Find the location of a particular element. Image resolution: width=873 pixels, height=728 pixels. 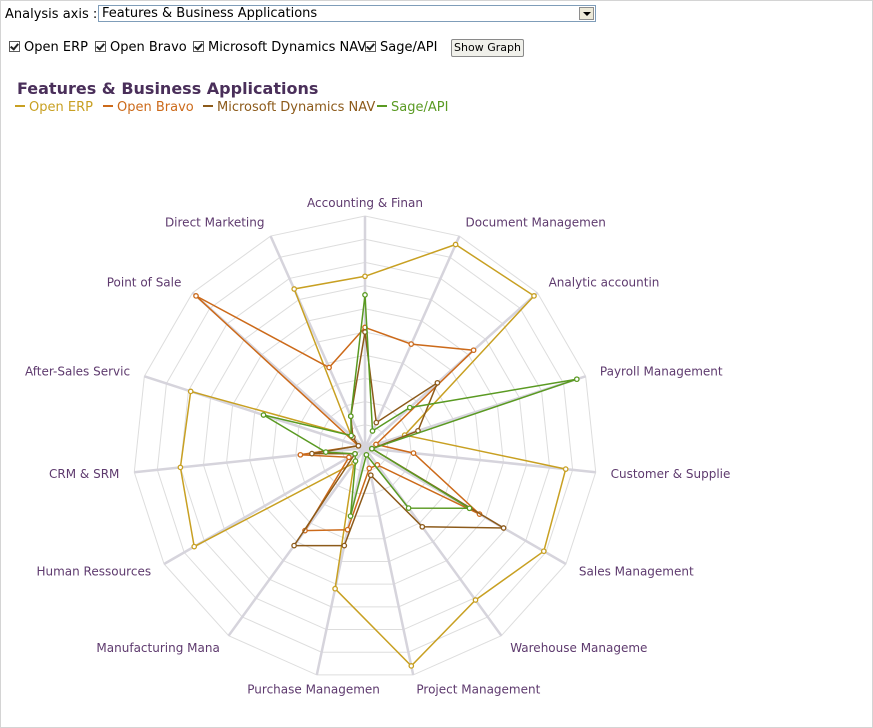

checkbox-open-erp: Open ERP is located at coordinates (48, 48).